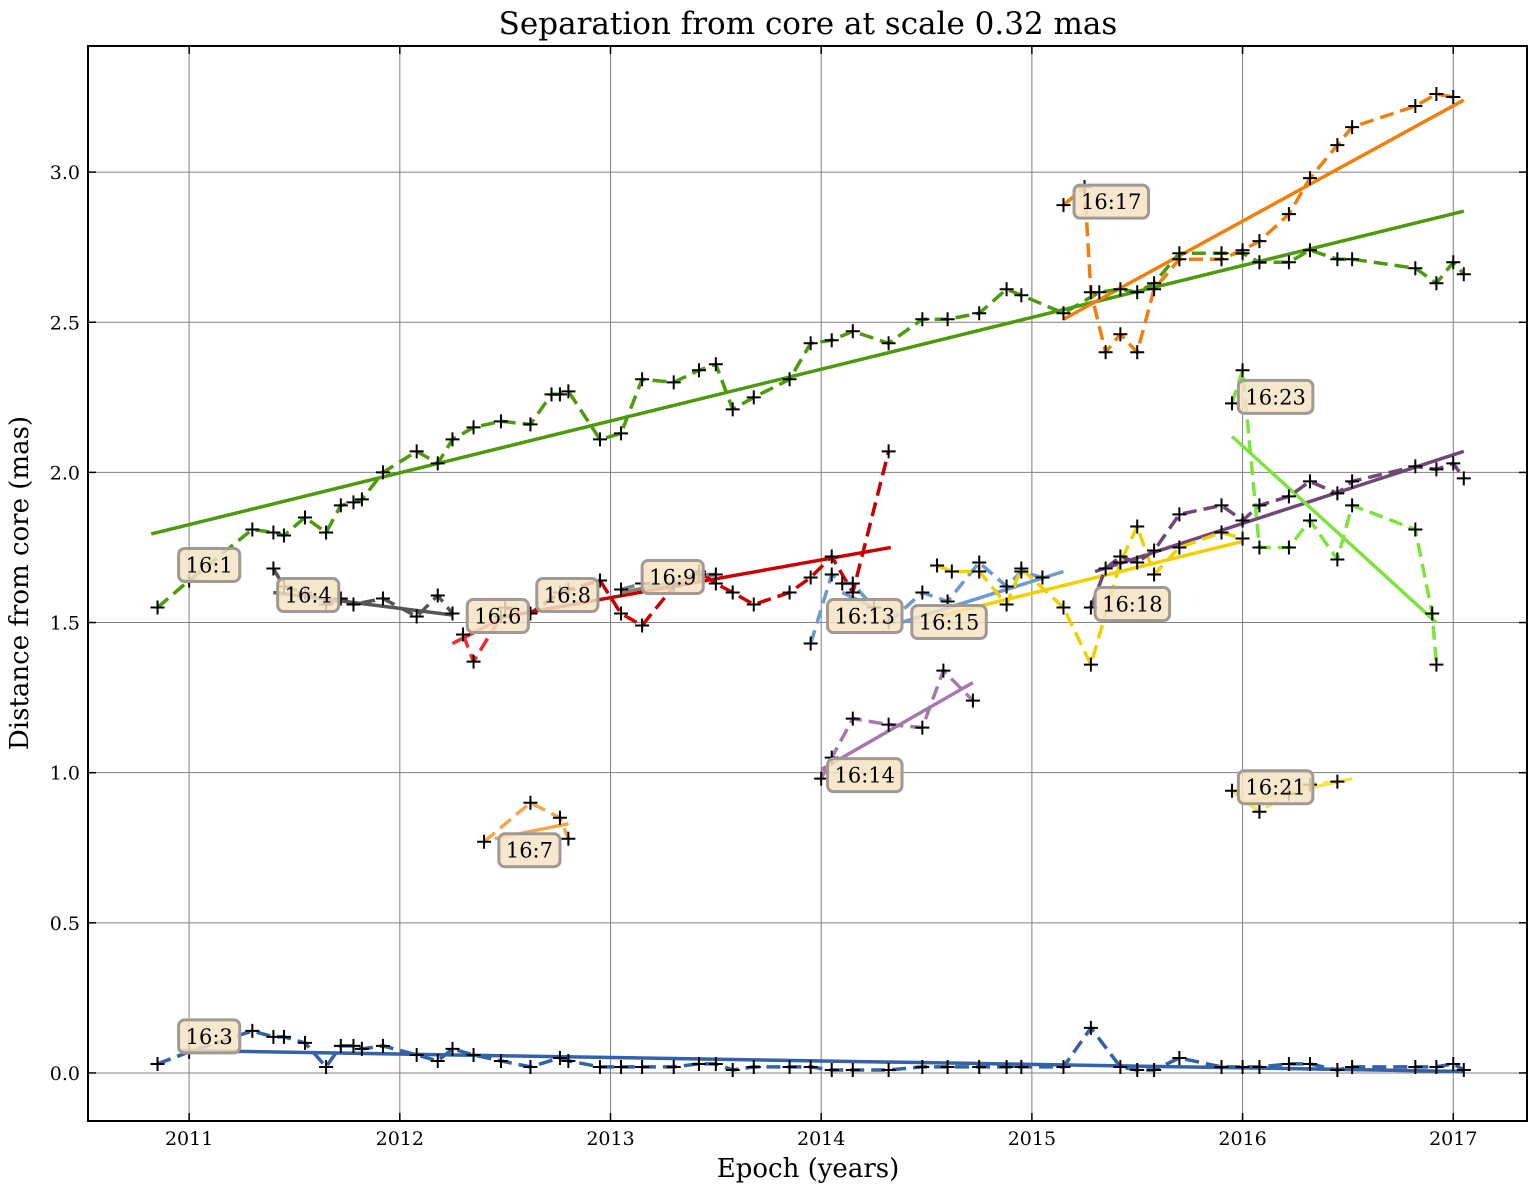 This screenshot has height=1190, width=1540. I want to click on y-tick-label: 1.0, so click(65, 774).